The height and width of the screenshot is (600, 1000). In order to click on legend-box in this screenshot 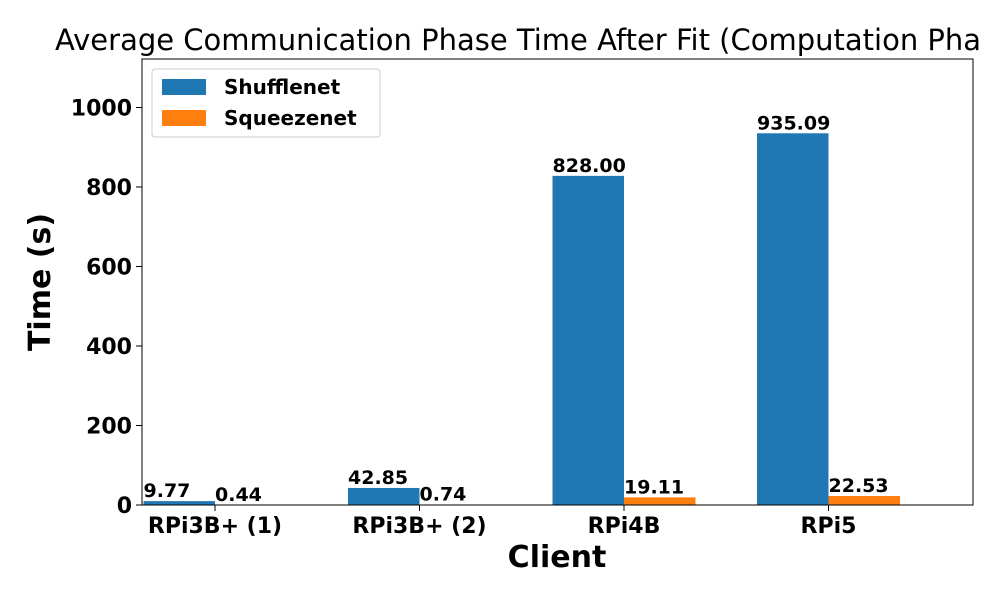, I will do `click(266, 103)`.